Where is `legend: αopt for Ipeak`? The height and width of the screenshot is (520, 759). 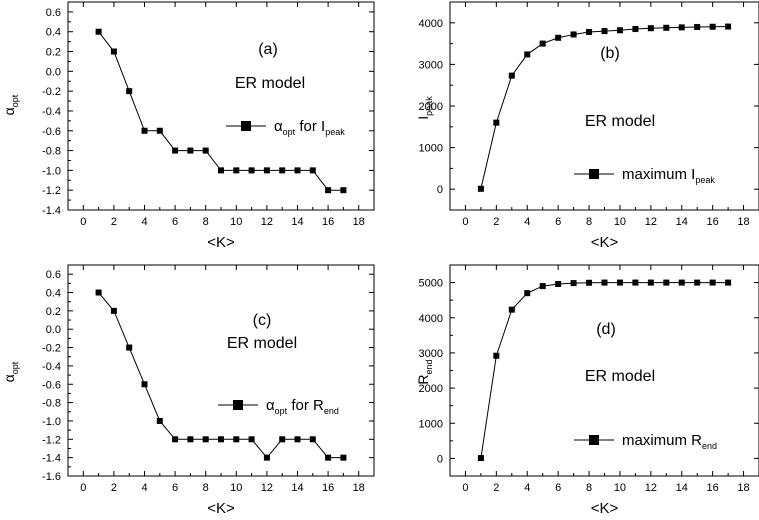
legend: αopt for Ipeak is located at coordinates (285, 127).